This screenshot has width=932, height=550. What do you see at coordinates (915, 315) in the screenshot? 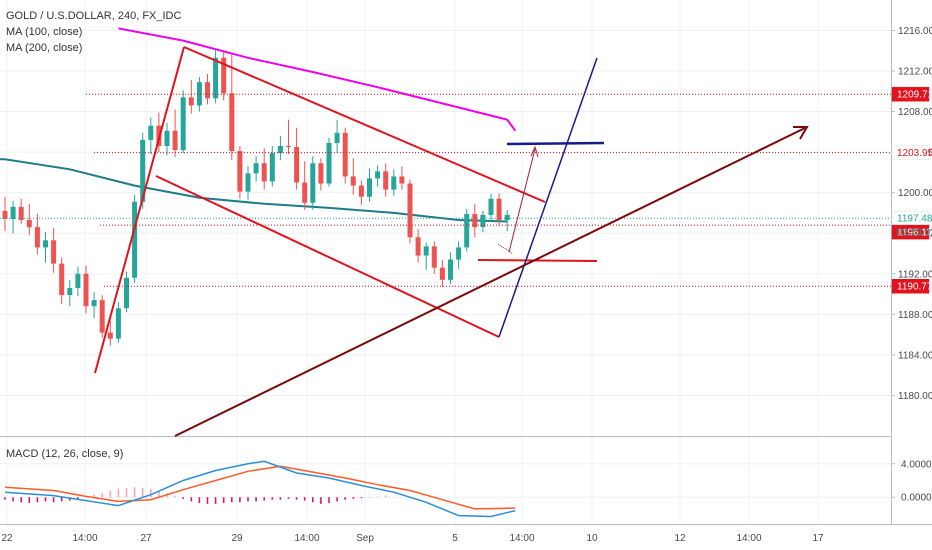
I see `y-tick-label: 1188.00` at bounding box center [915, 315].